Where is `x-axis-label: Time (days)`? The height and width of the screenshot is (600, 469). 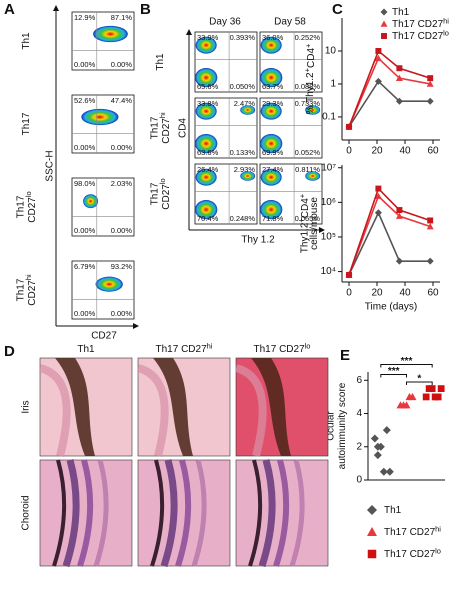
x-axis-label: Time (days) is located at coordinates (391, 307).